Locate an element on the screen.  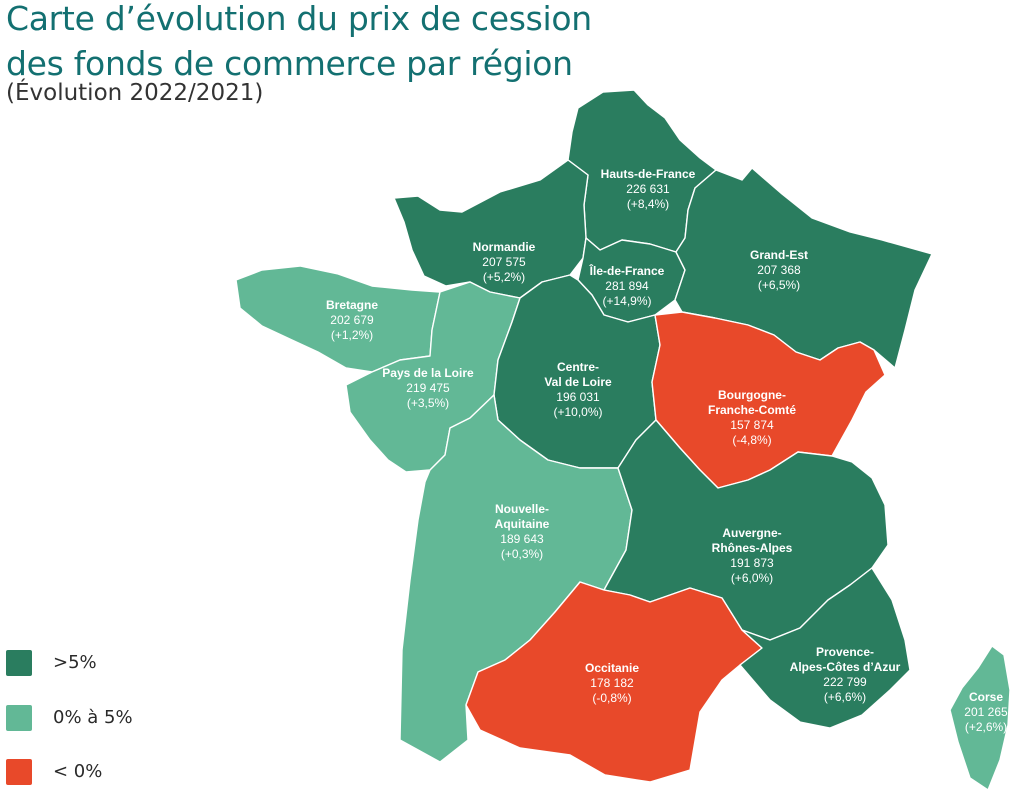
title-line-2: des fonds de commerce par région is located at coordinates (289, 63).